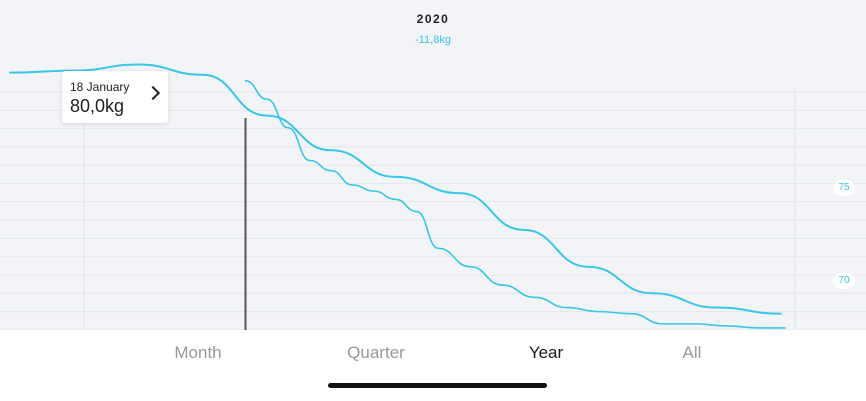  I want to click on chart-year-title: 2020, so click(433, 19).